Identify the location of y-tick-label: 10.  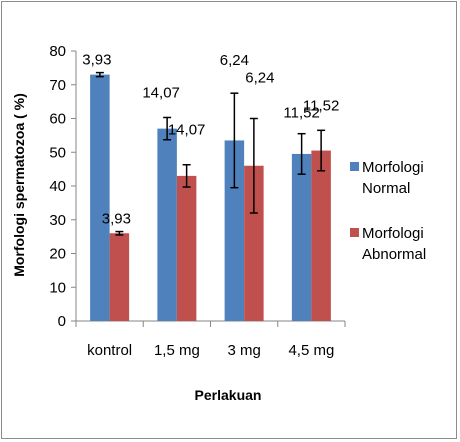
(57, 287).